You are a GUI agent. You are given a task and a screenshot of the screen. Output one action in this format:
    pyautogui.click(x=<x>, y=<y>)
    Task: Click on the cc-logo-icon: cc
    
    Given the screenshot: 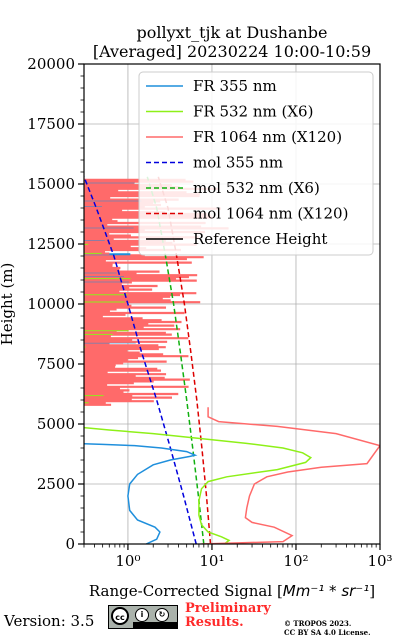 What is the action you would take?
    pyautogui.click(x=120, y=616)
    